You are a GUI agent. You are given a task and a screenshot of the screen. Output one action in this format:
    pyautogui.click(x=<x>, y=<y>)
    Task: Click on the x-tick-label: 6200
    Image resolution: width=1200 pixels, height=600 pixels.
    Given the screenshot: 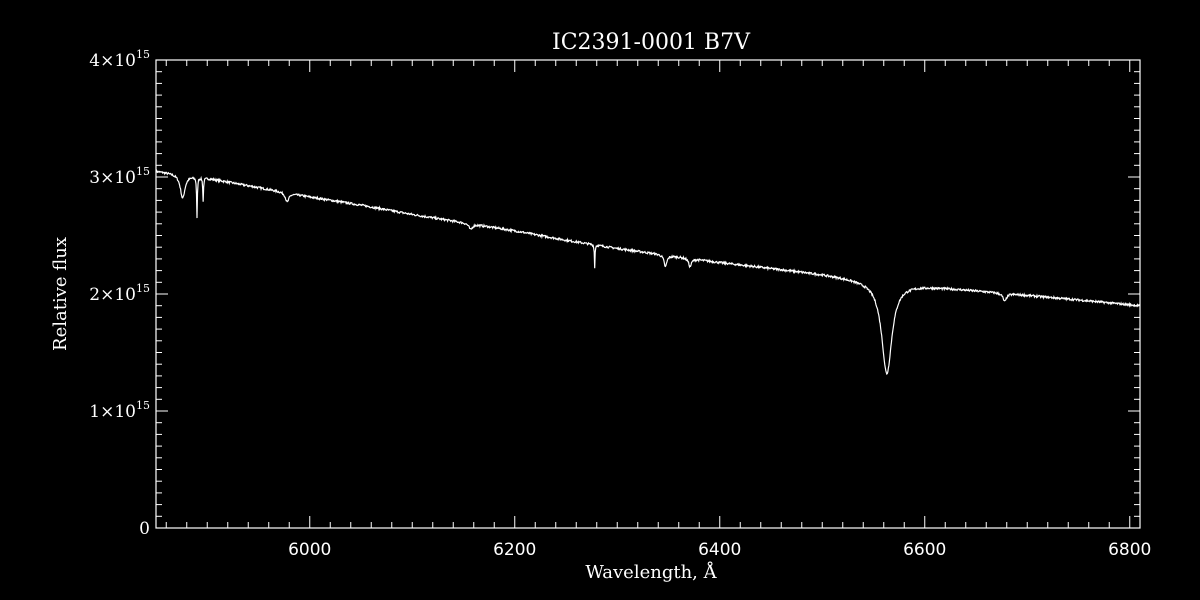 What is the action you would take?
    pyautogui.click(x=514, y=550)
    